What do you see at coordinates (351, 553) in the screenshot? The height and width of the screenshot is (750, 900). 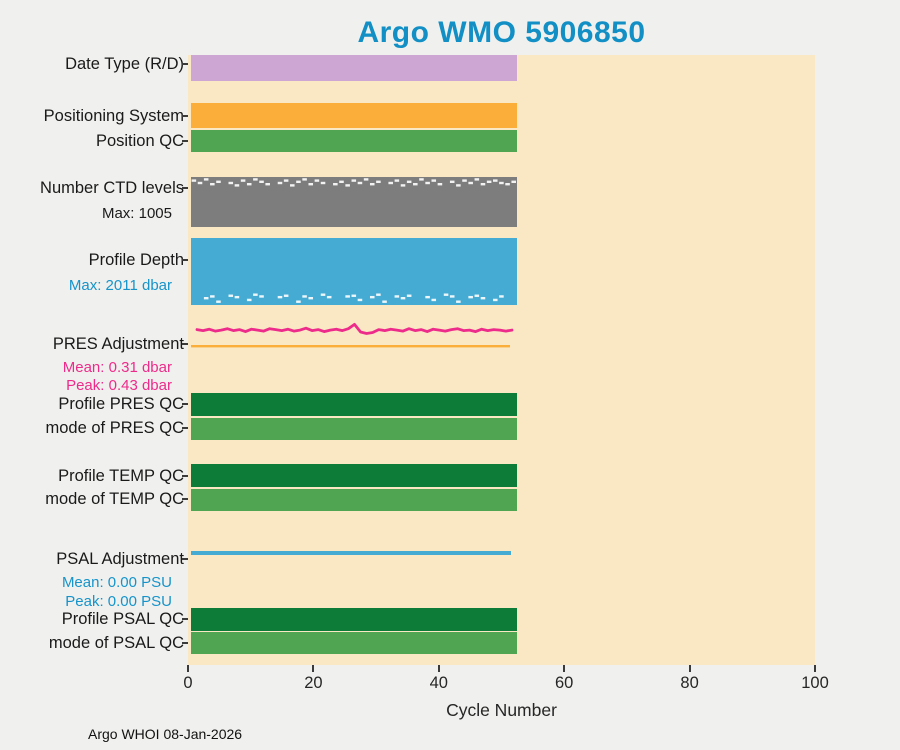 I see `row-line-psal_adjustment` at bounding box center [351, 553].